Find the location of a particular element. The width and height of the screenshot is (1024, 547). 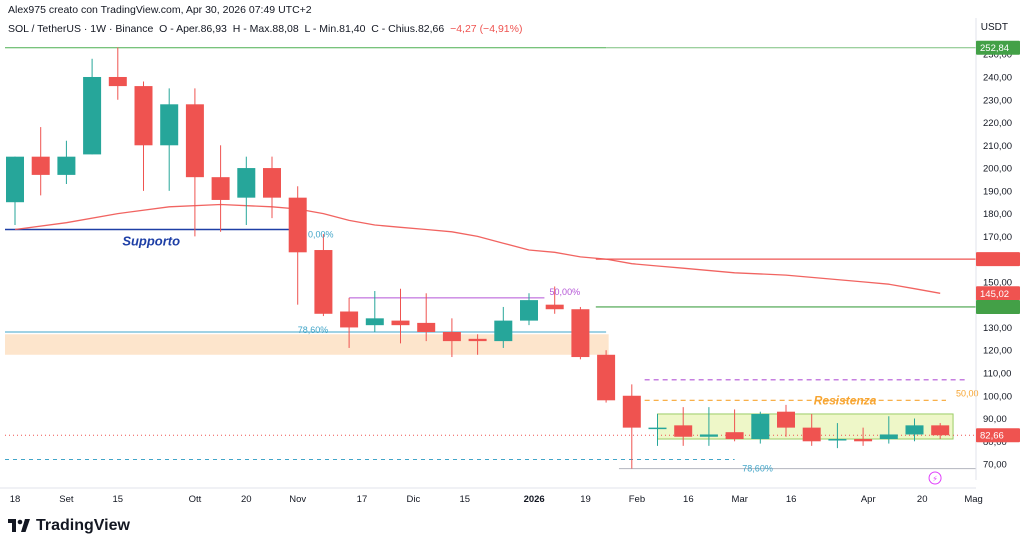

symbol-name: SOL / TetherUS · 1W · Binance is located at coordinates (81, 29).